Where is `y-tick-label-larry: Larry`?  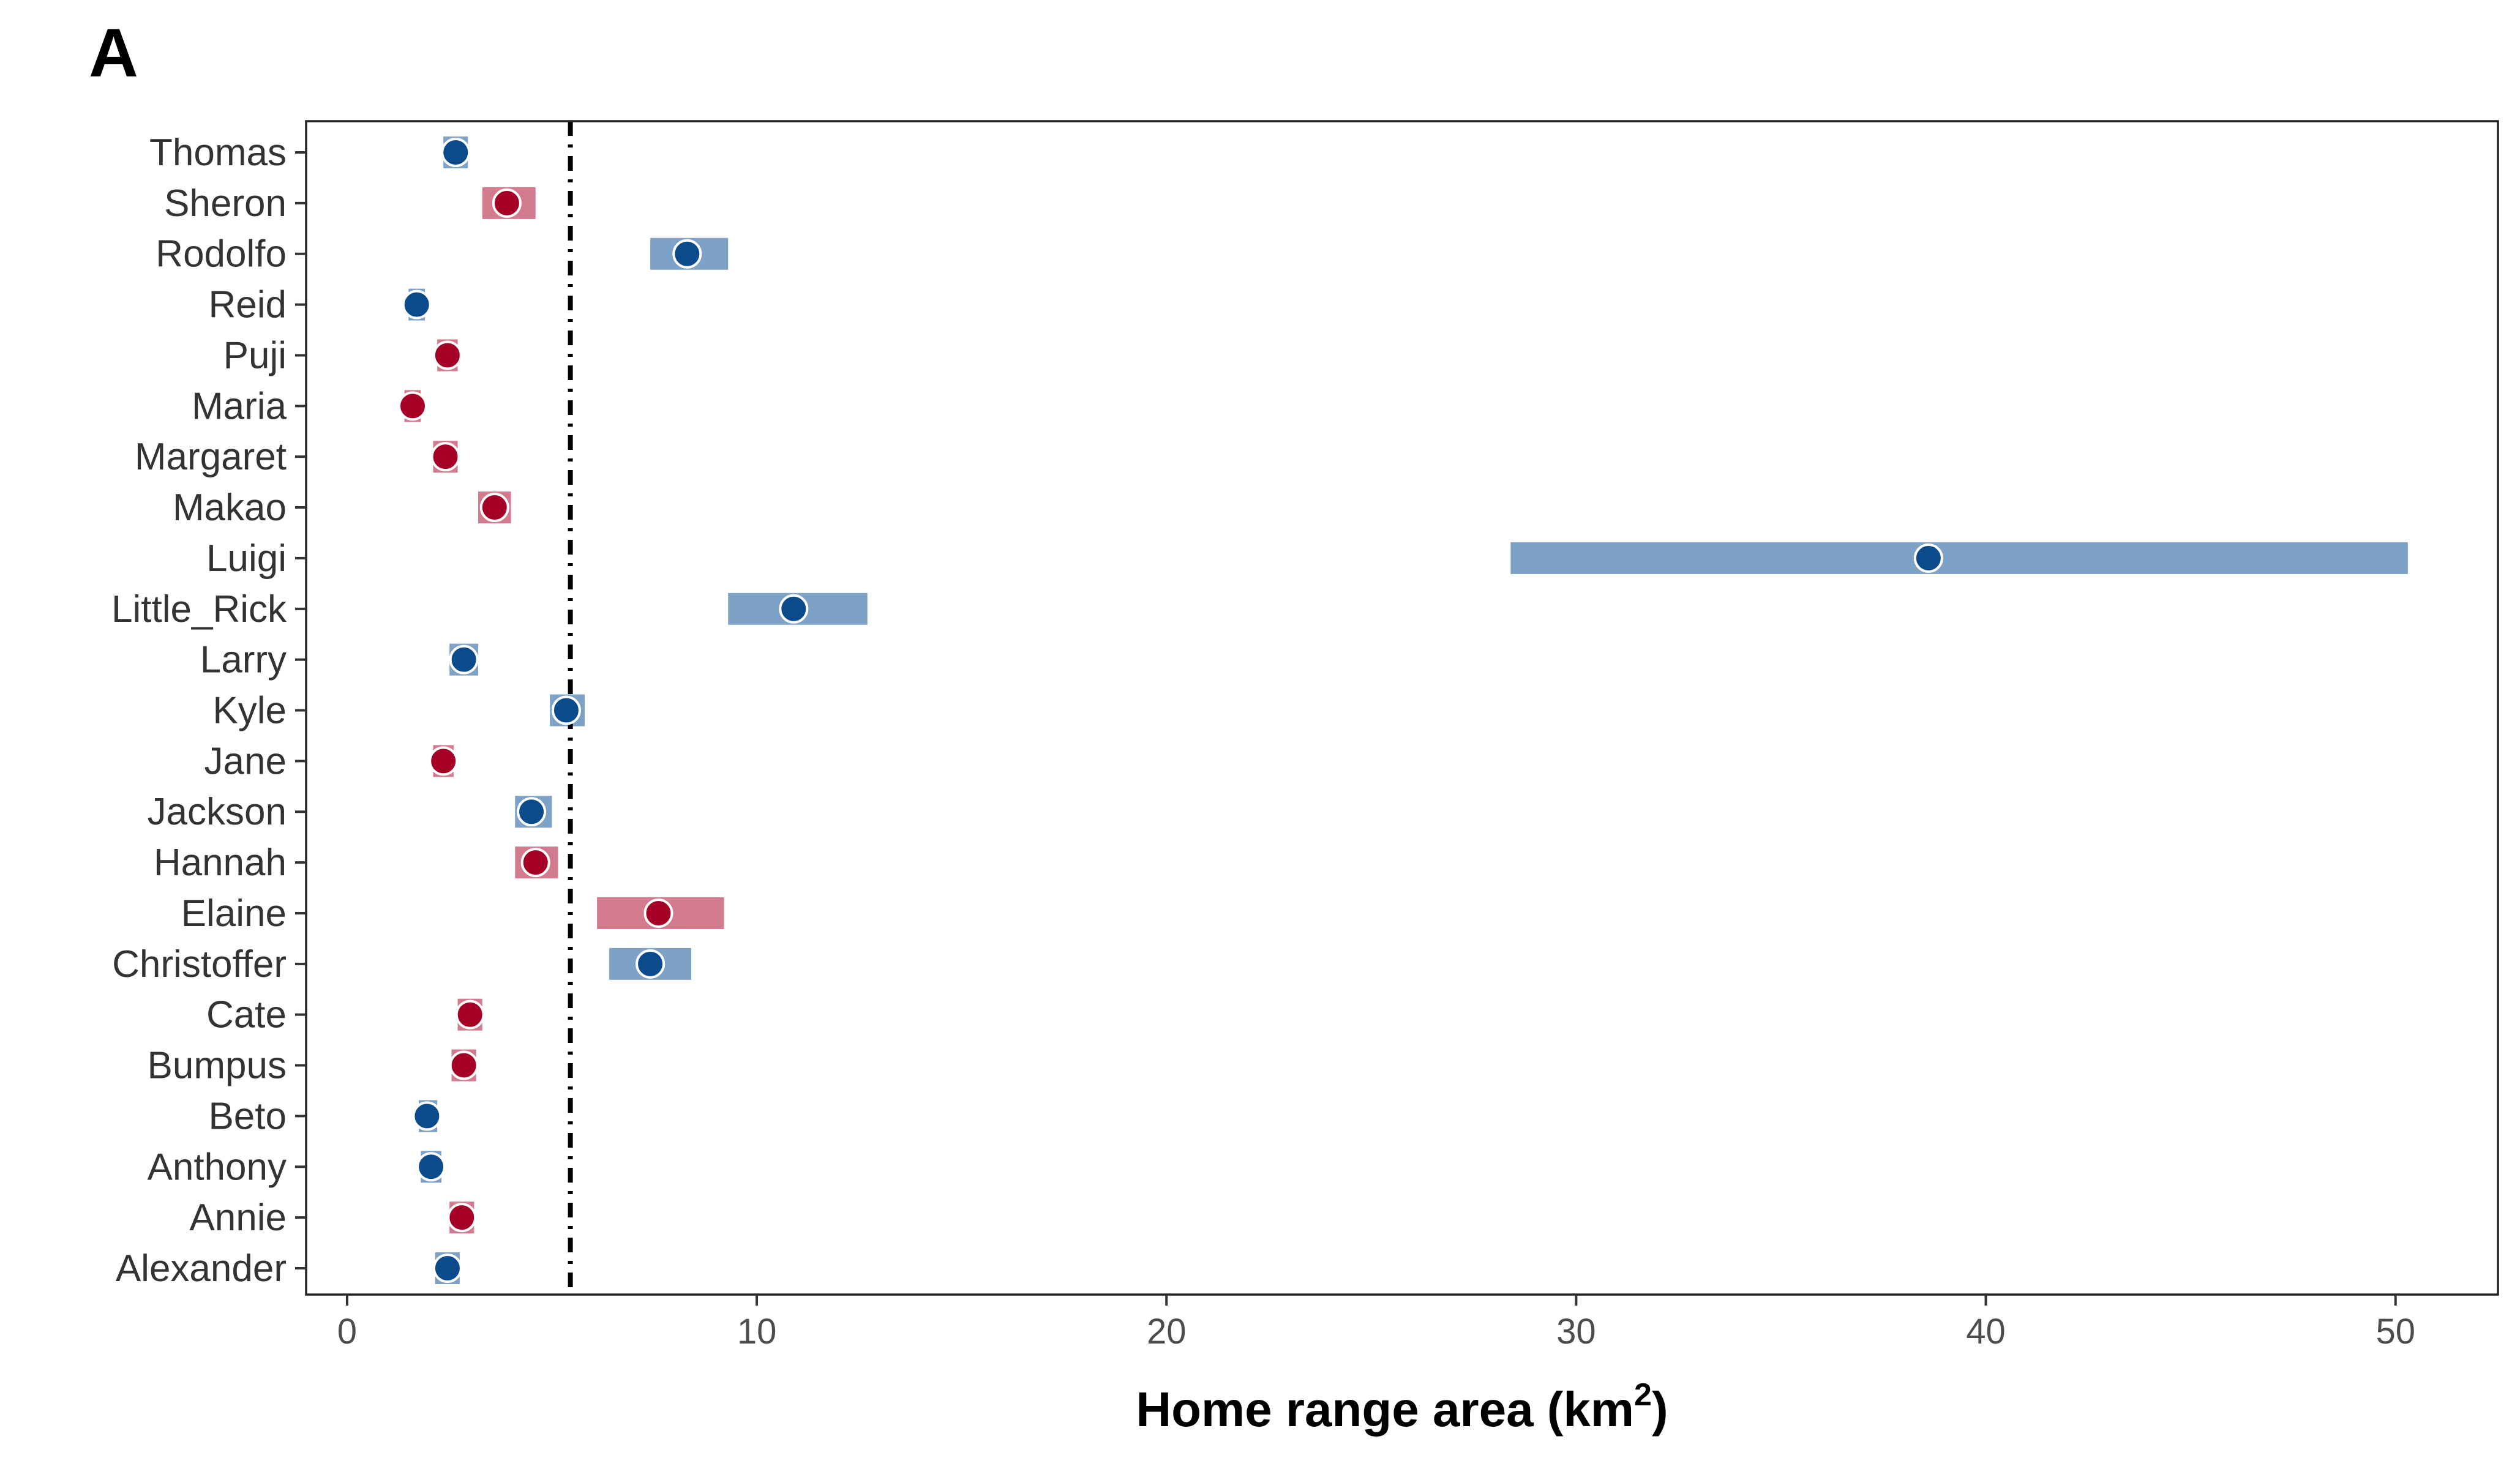 y-tick-label-larry: Larry is located at coordinates (243, 660).